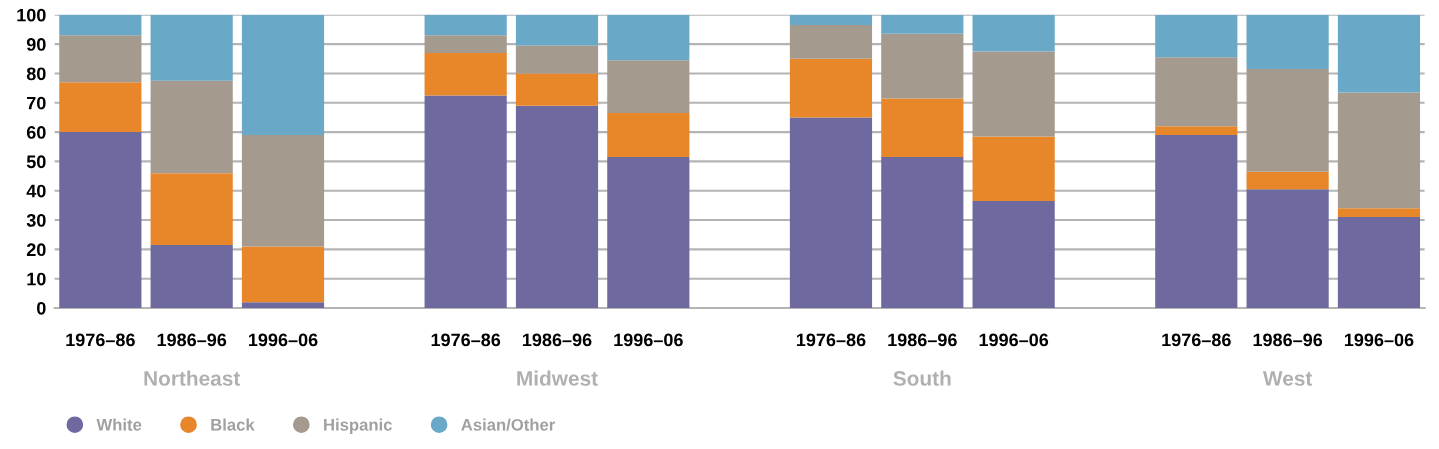 The image size is (1439, 449). What do you see at coordinates (36, 191) in the screenshot?
I see `y-tick-label: 40` at bounding box center [36, 191].